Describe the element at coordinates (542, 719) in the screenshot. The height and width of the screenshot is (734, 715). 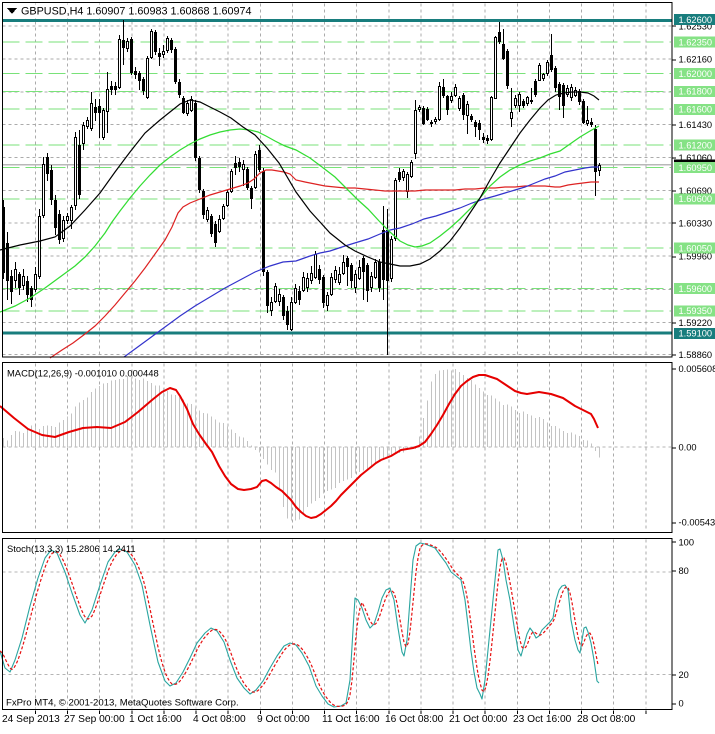
I see `svg-text: 23 Oct 16:00` at that location.